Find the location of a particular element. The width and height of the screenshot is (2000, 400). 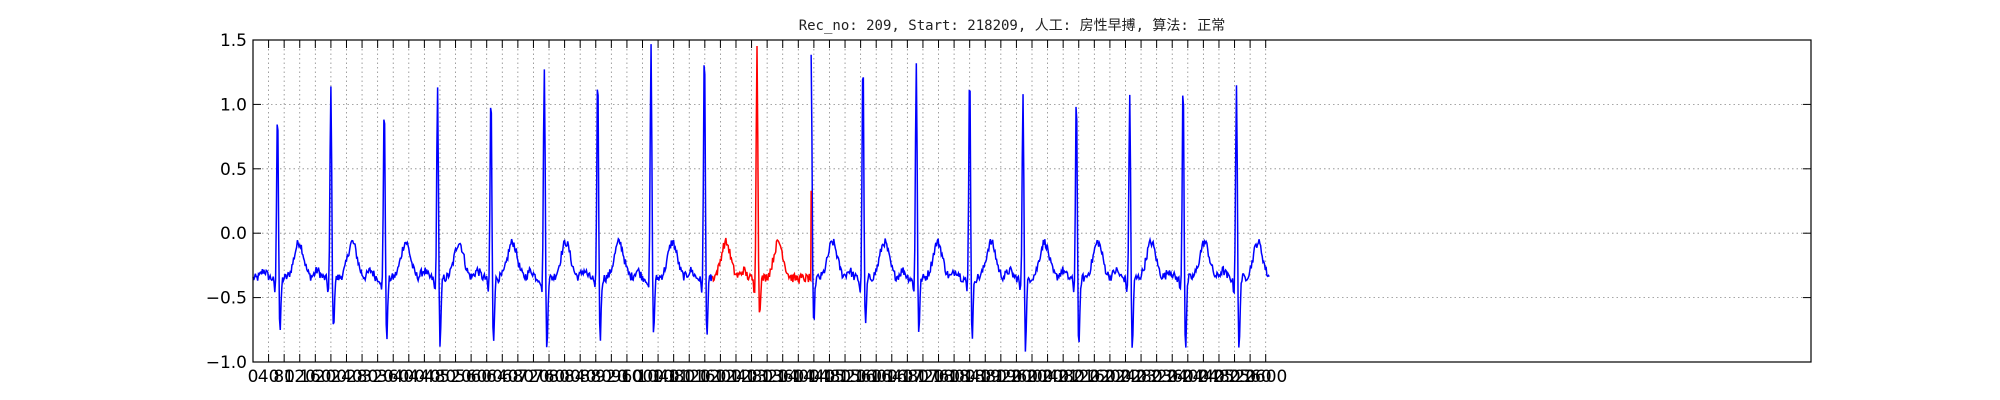

x-tick-label-43: 1720 is located at coordinates (922, 377).